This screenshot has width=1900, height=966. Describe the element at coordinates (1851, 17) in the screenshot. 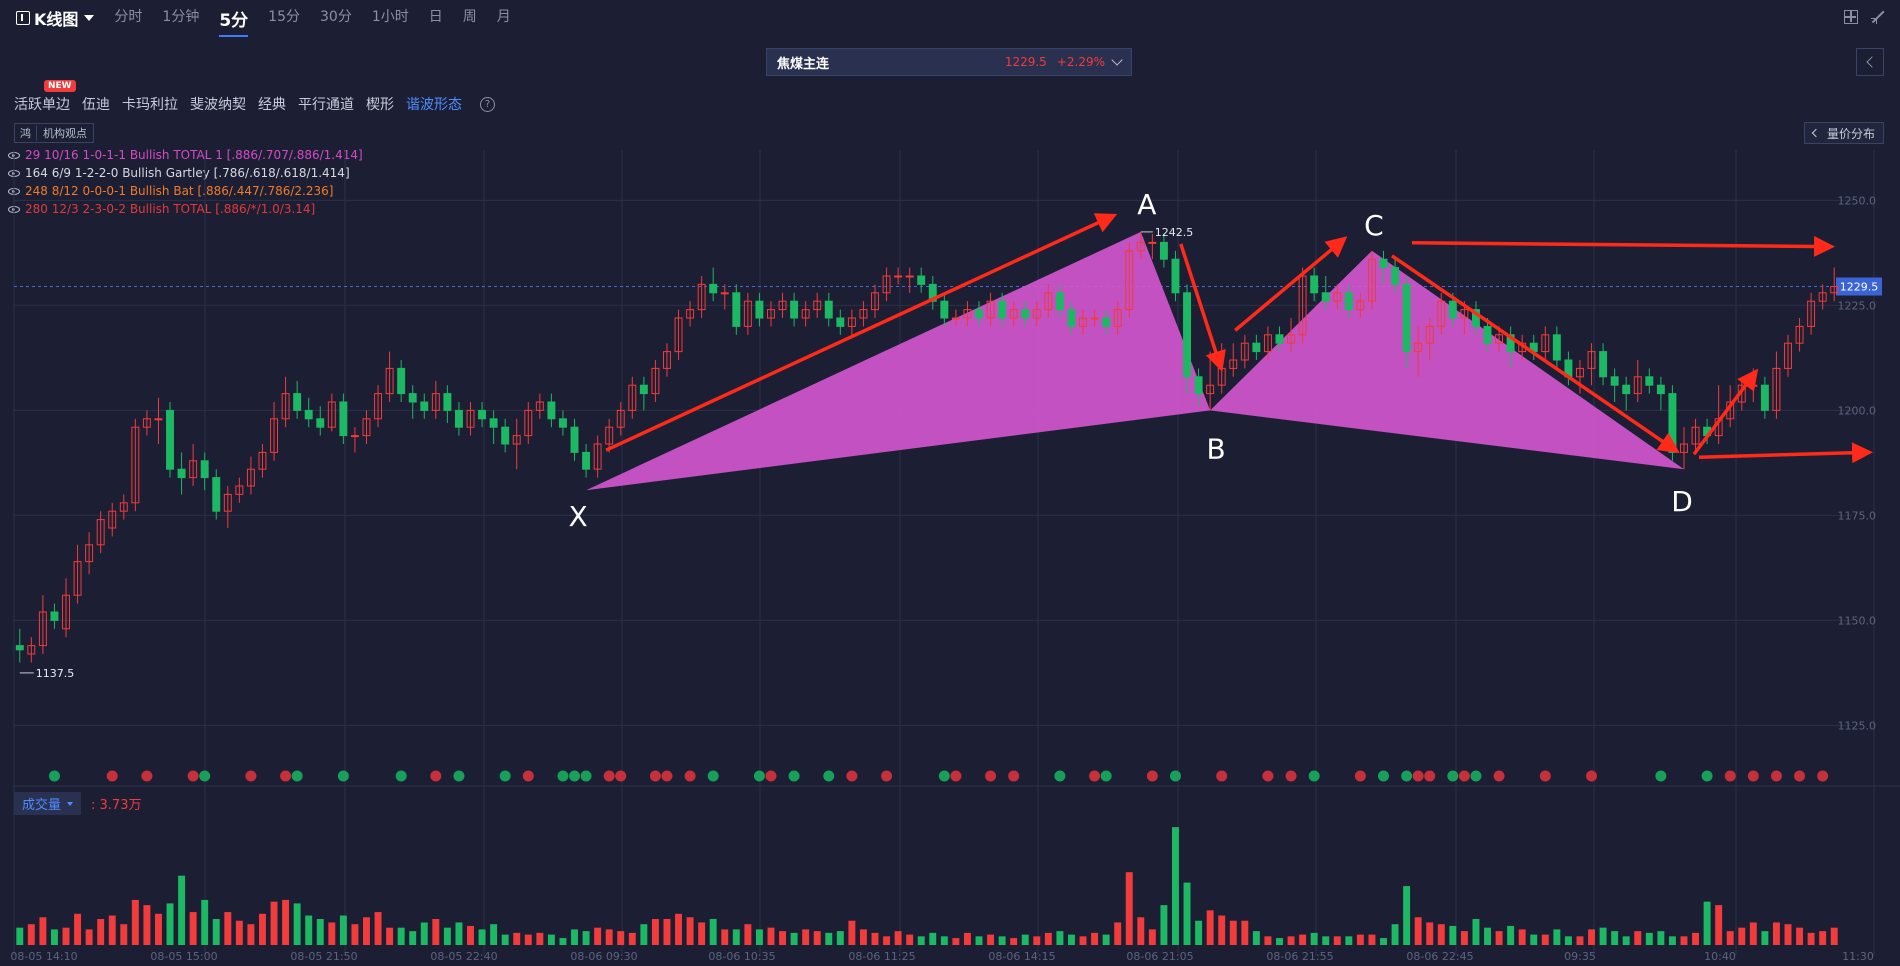

I see `grid-layout-icon` at that location.